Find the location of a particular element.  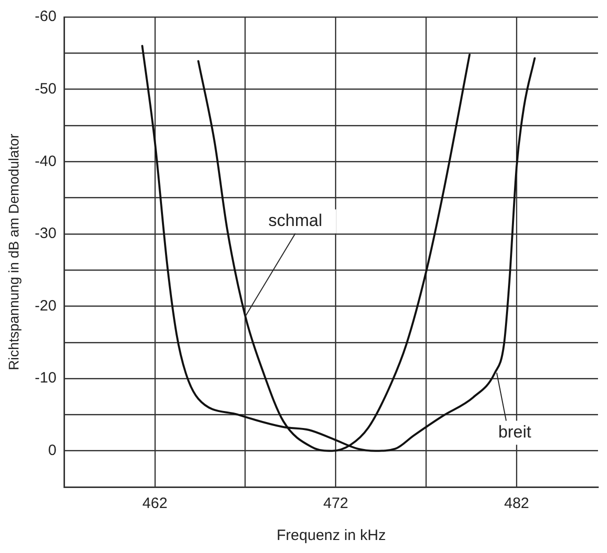

y-tick-label: 0 is located at coordinates (52, 450).